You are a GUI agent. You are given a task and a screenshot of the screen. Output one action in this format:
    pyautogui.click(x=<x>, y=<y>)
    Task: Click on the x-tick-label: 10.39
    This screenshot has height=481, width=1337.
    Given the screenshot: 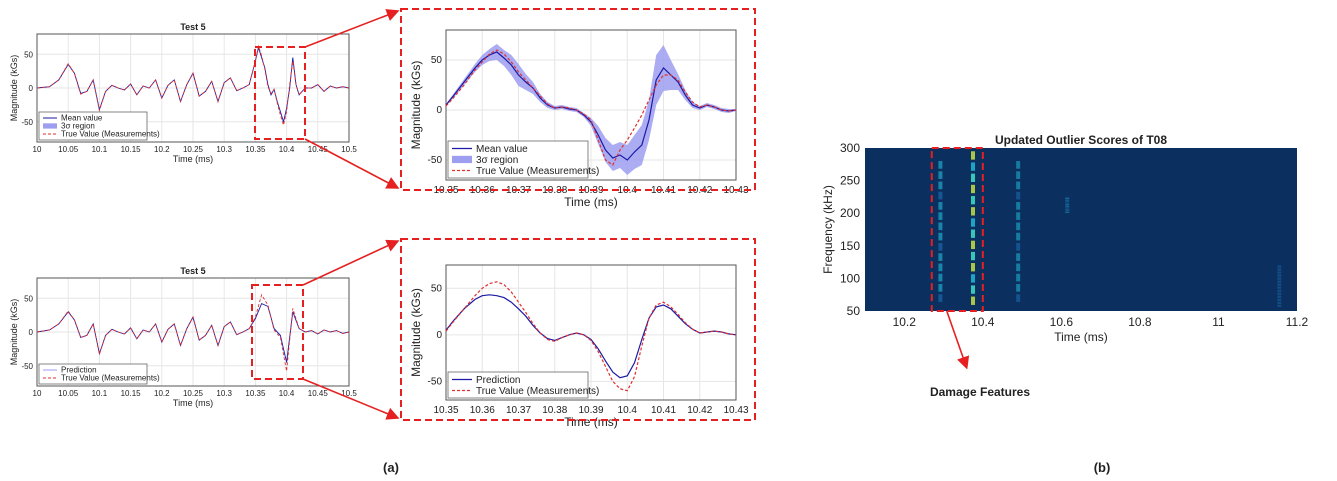 What is the action you would take?
    pyautogui.click(x=590, y=410)
    